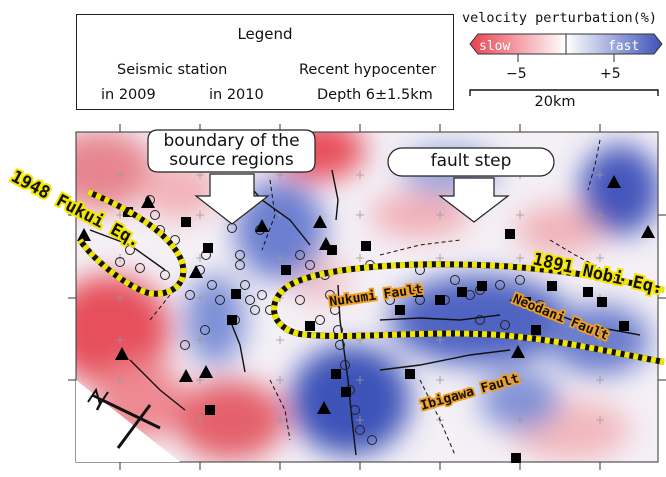 The height and width of the screenshot is (477, 666). Describe the element at coordinates (124, 418) in the screenshot. I see `north-arrow-icon` at that location.